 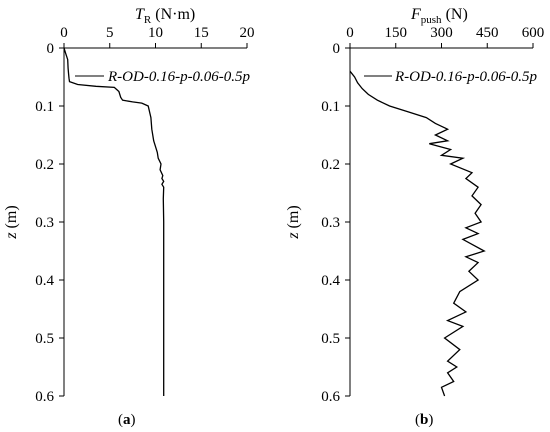 I want to click on panel-b-y-tick-label: 0.3, so click(x=330, y=223).